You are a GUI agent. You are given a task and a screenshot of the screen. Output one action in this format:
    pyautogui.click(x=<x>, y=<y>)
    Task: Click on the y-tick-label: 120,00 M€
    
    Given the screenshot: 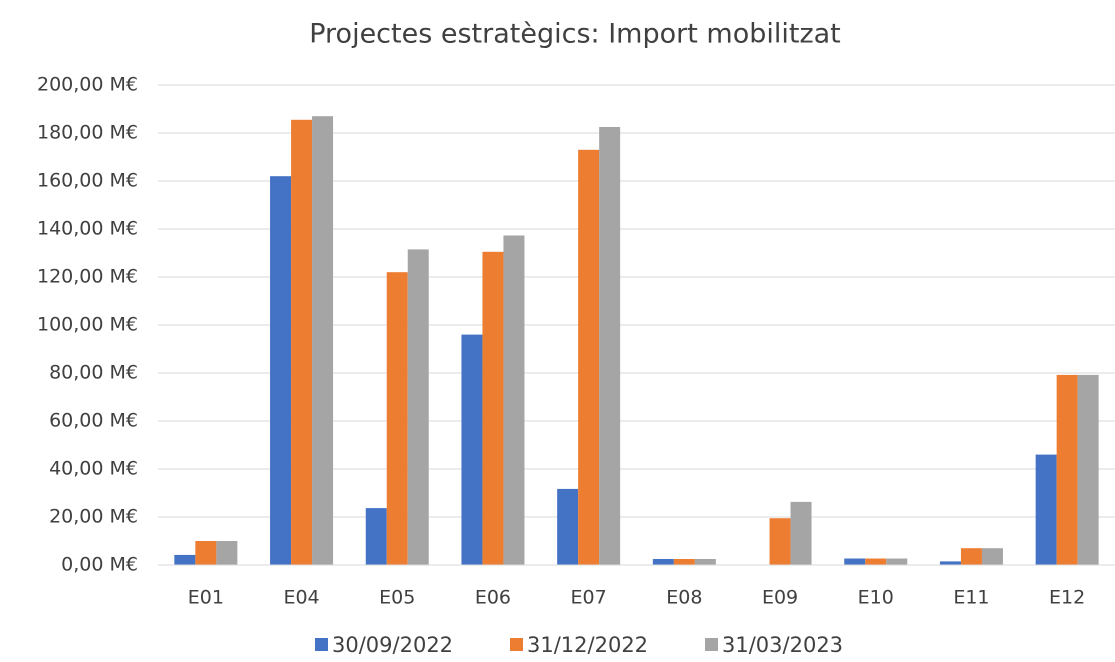 What is the action you would take?
    pyautogui.click(x=87, y=277)
    